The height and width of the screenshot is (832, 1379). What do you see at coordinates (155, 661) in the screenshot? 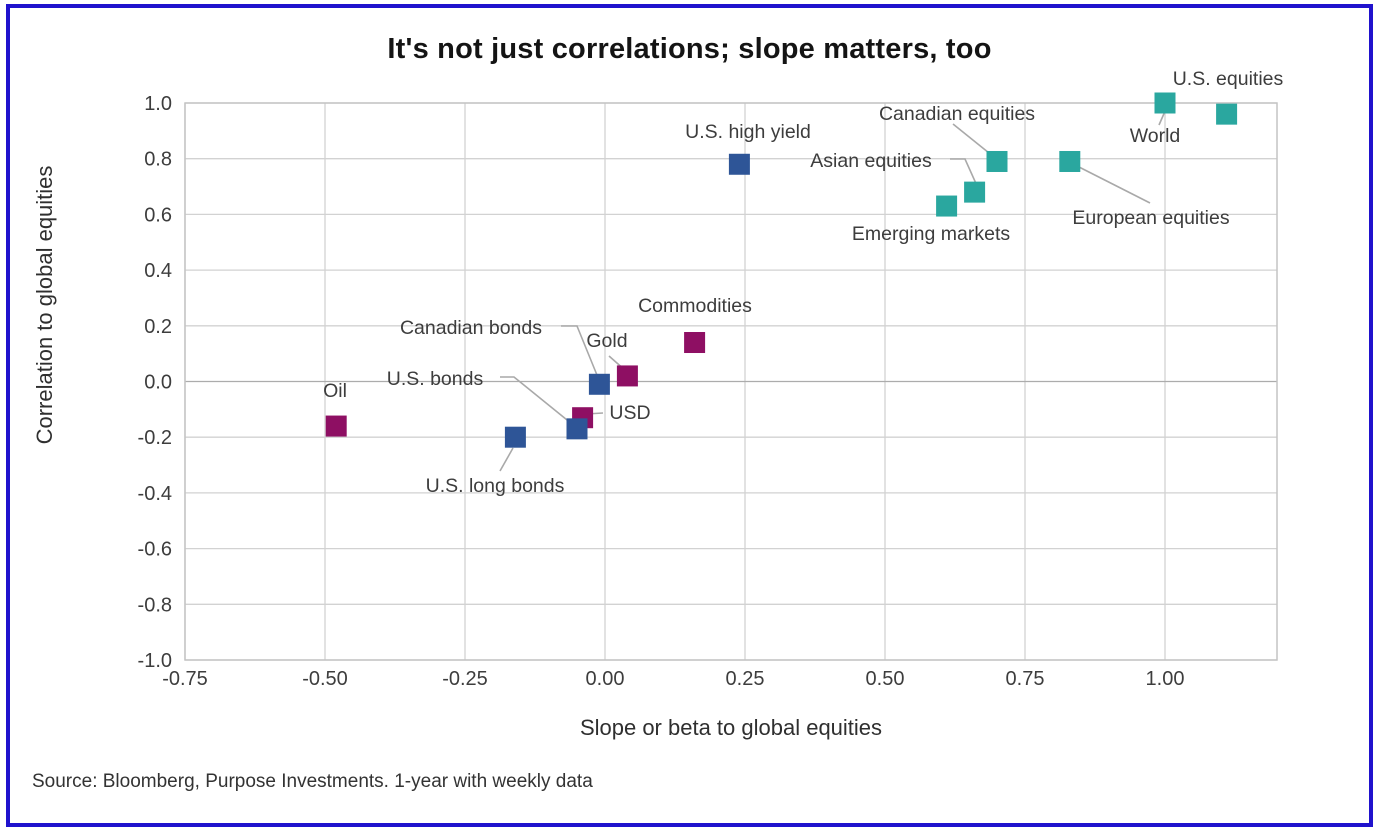
I see `y-tick-label: -1.0` at bounding box center [155, 661].